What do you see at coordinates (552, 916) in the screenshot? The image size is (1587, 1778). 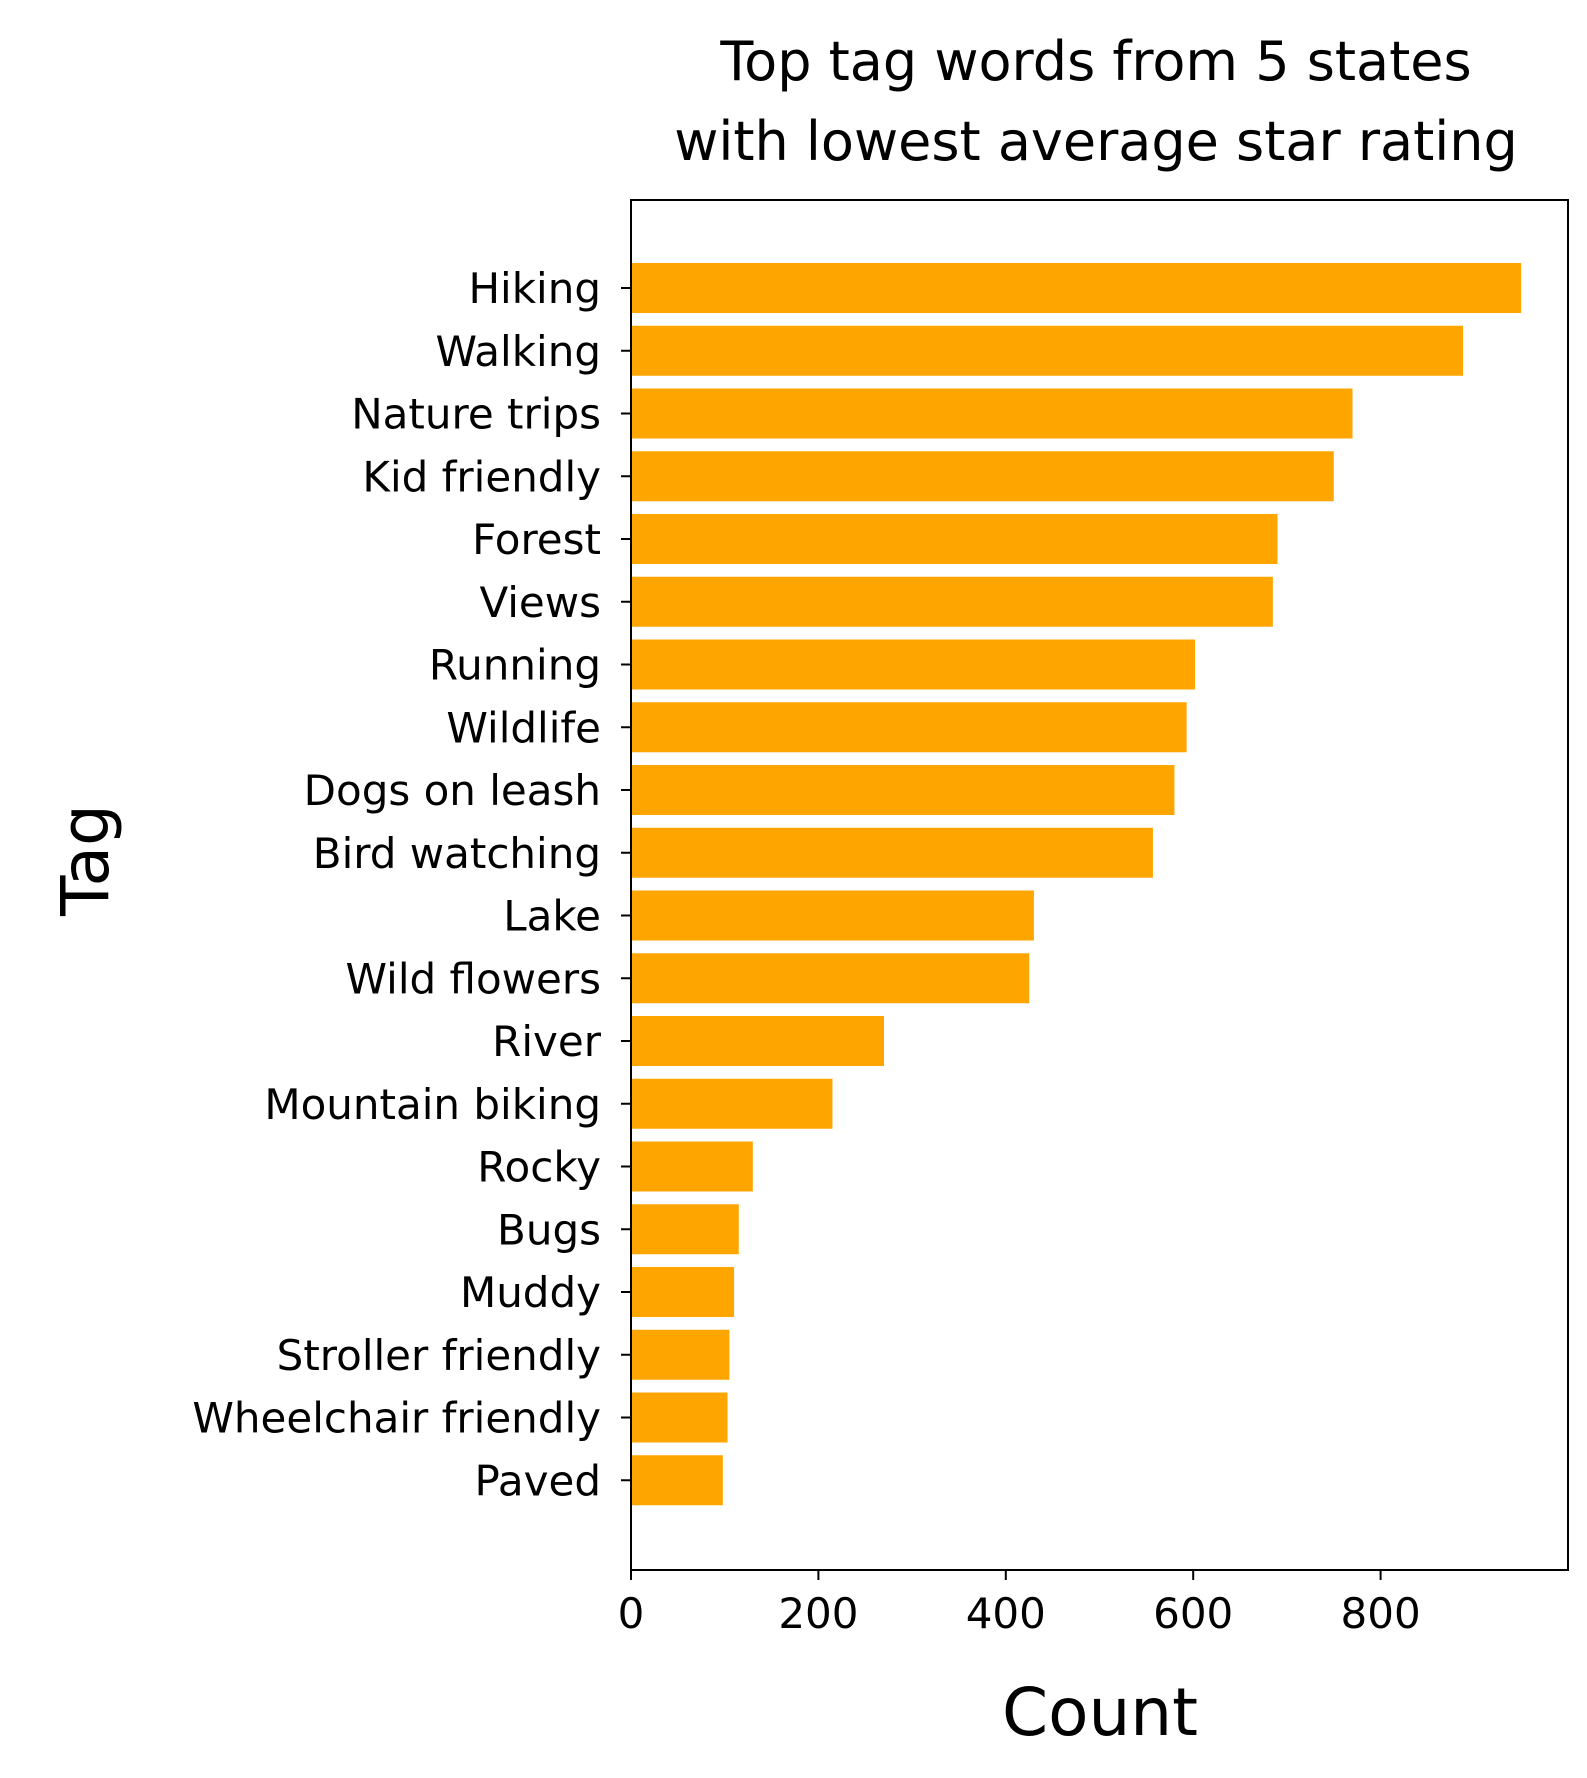 I see `y-tick-label: Lake` at bounding box center [552, 916].